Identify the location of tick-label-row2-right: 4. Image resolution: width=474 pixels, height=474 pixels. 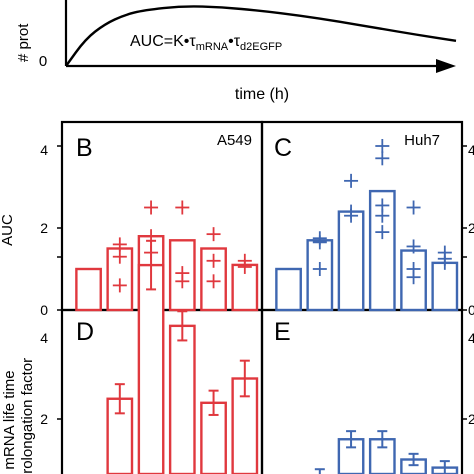
(471, 338).